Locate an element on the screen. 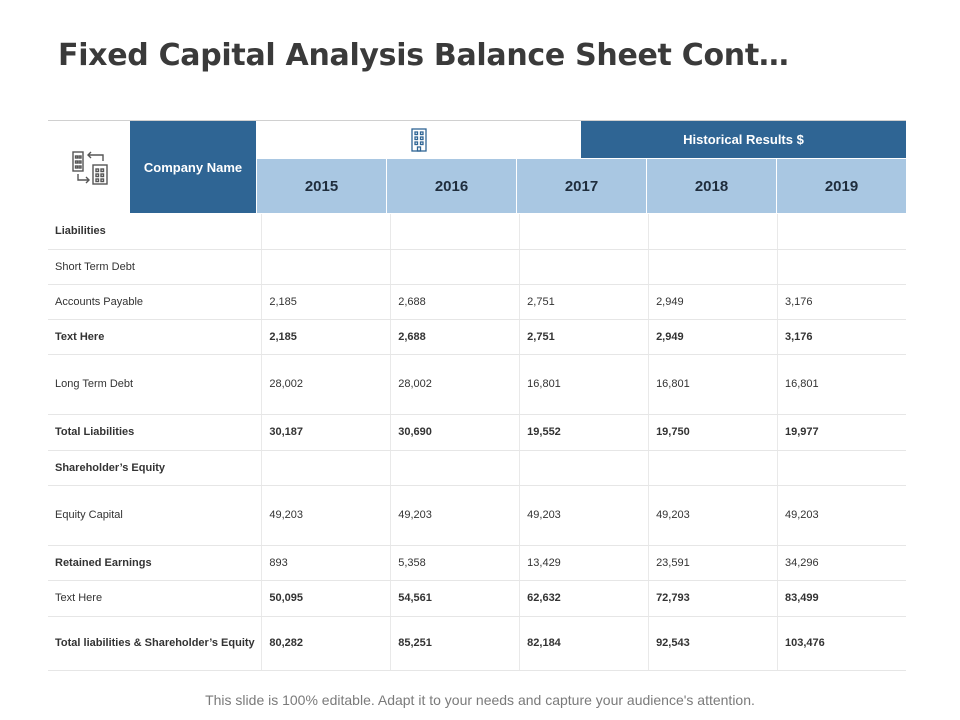 The height and width of the screenshot is (720, 960). cell-value: 54,561 is located at coordinates (455, 598).